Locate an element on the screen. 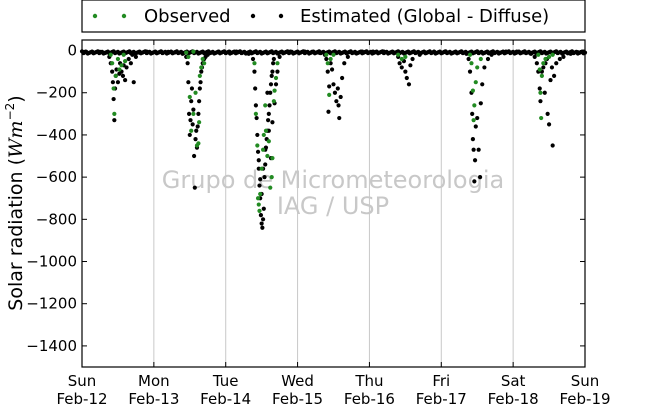 The width and height of the screenshot is (650, 409). y-tick-label: −800 is located at coordinates (56, 219).